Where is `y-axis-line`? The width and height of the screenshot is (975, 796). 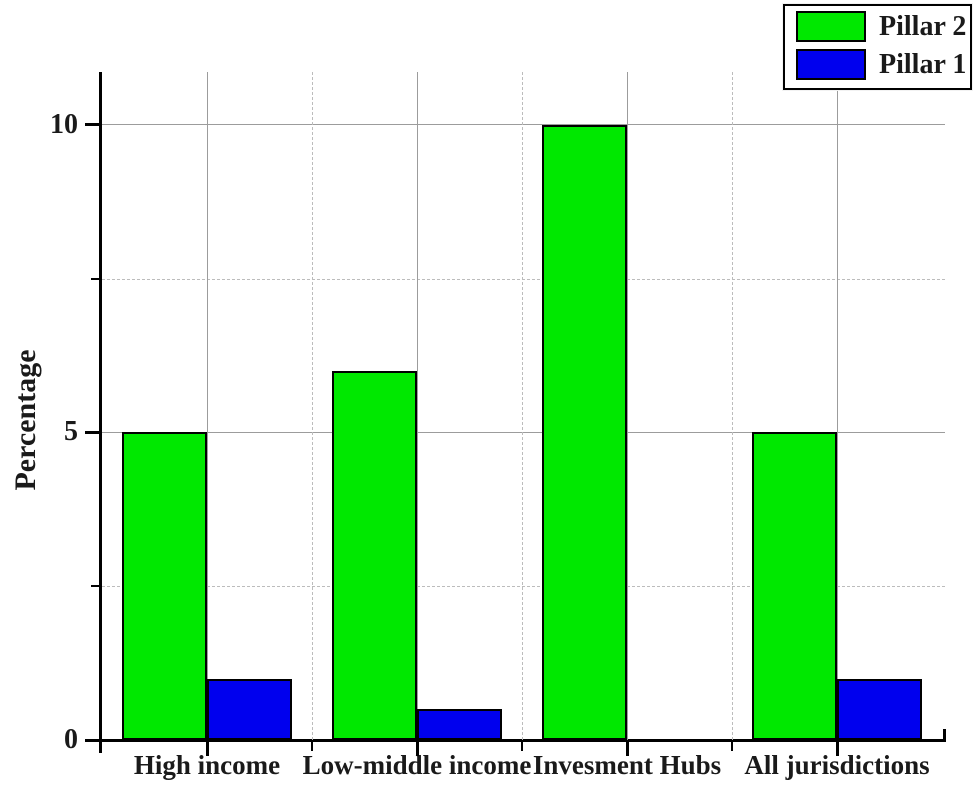 y-axis-line is located at coordinates (100, 412).